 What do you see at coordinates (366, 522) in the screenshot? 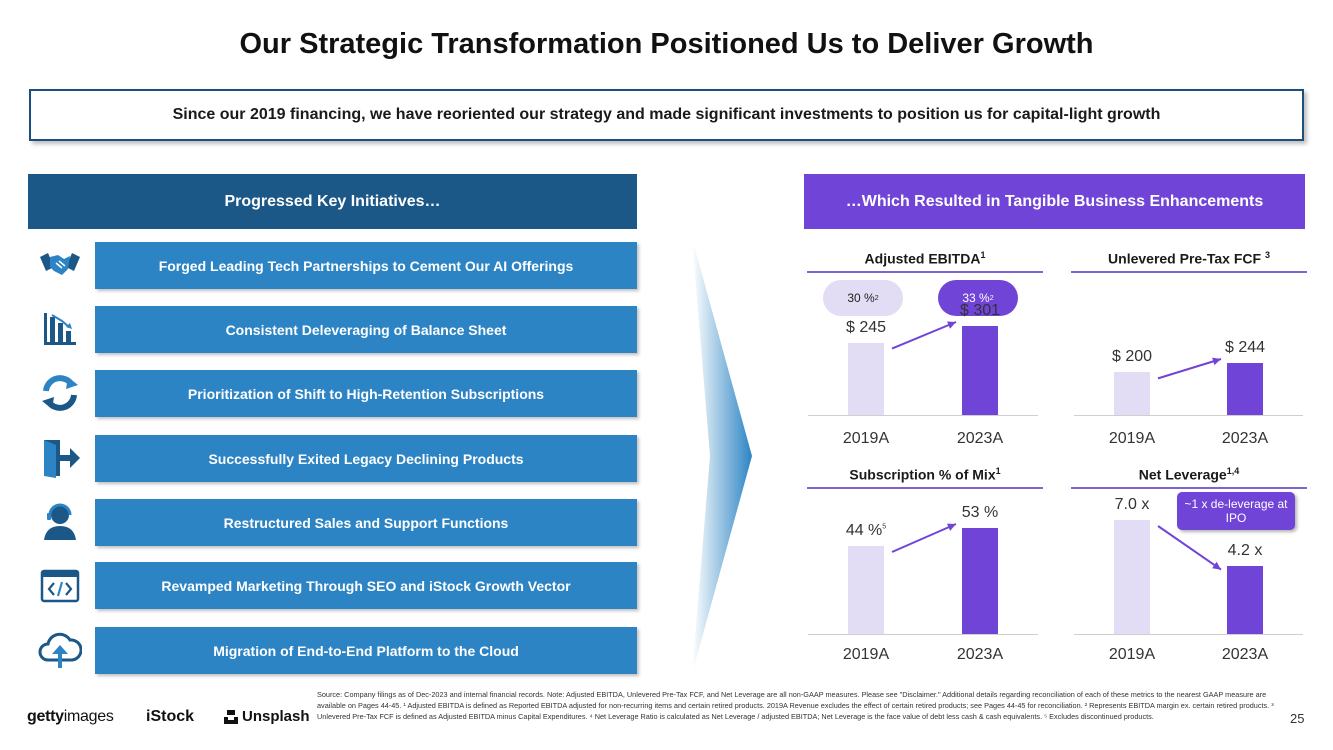
I see `initiative-item: Restructured Sales and Support Functions` at bounding box center [366, 522].